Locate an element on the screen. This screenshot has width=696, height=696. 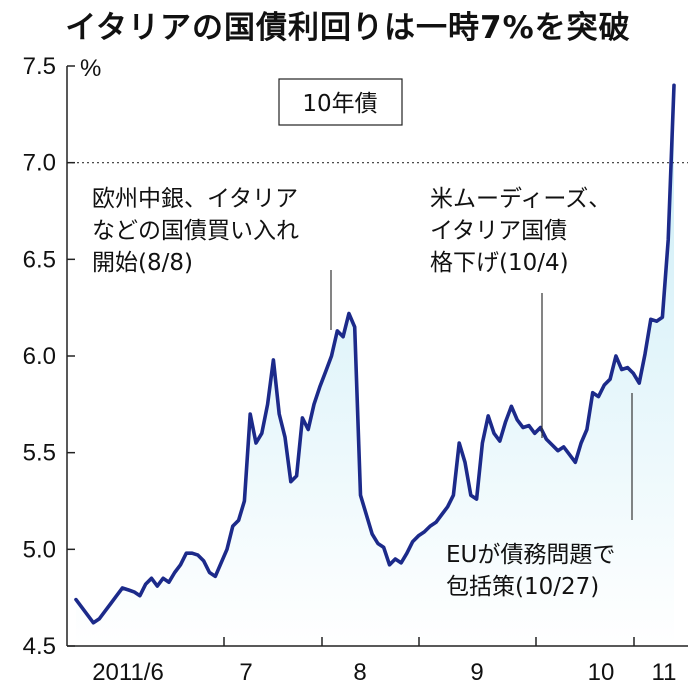
annotation-text: 開始(8/8) is located at coordinates (142, 263).